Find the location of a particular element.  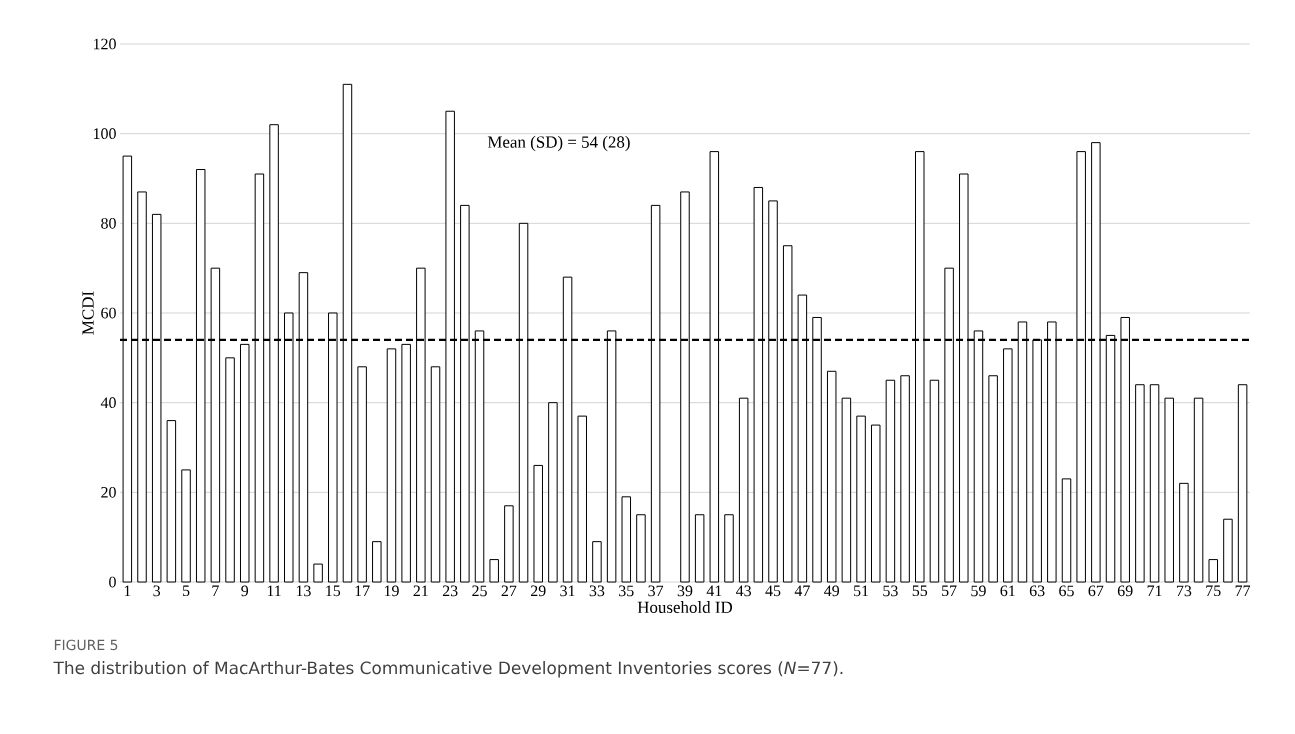

x-tick-label: 39 is located at coordinates (685, 591).